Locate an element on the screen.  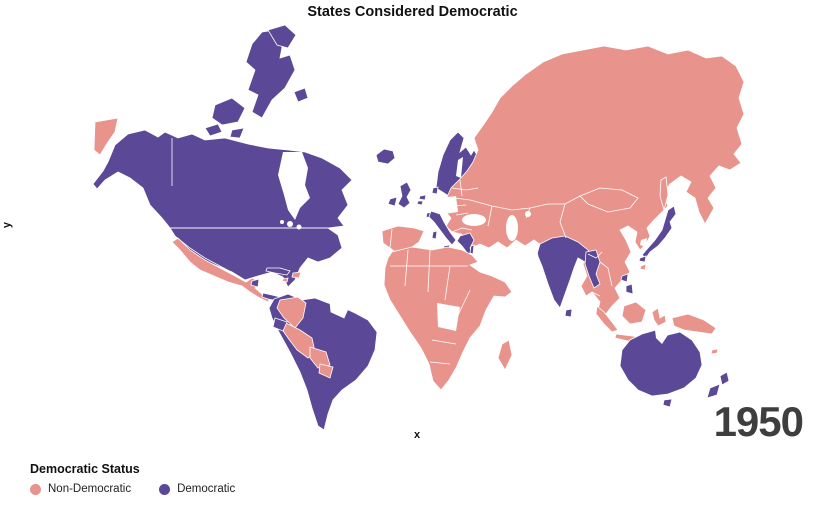
region-guianas-no-data is located at coordinates (339, 310).